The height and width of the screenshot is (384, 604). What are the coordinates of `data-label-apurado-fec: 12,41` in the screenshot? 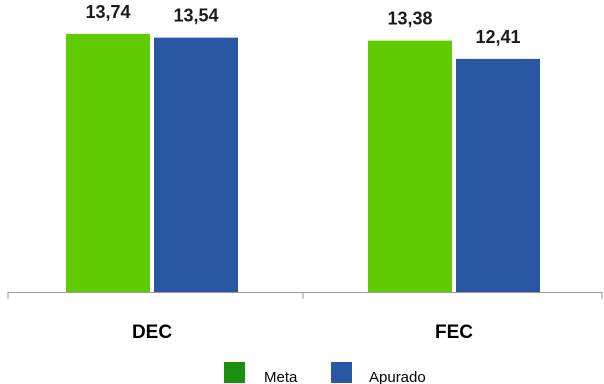 It's located at (497, 37).